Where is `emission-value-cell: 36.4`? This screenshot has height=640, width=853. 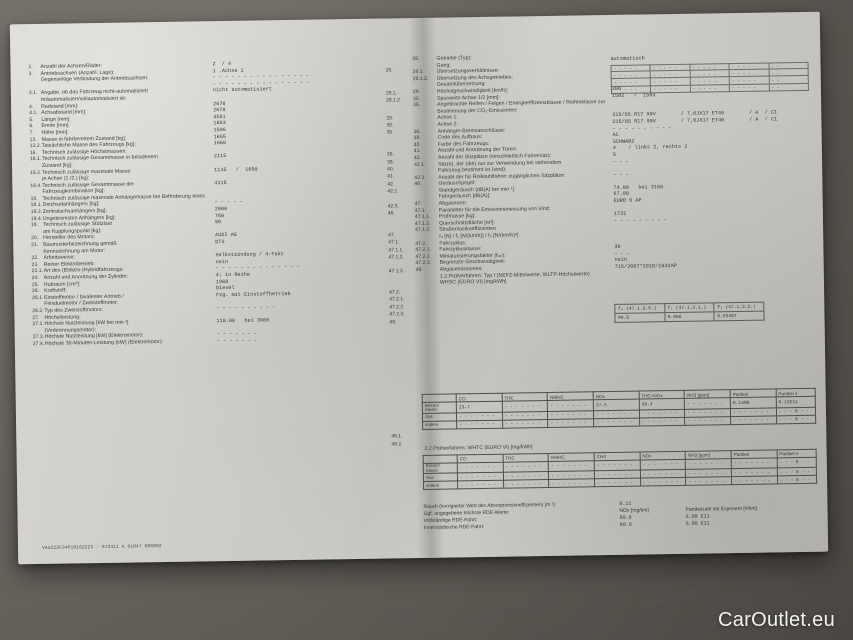 emission-value-cell: 36.4 is located at coordinates (661, 404).